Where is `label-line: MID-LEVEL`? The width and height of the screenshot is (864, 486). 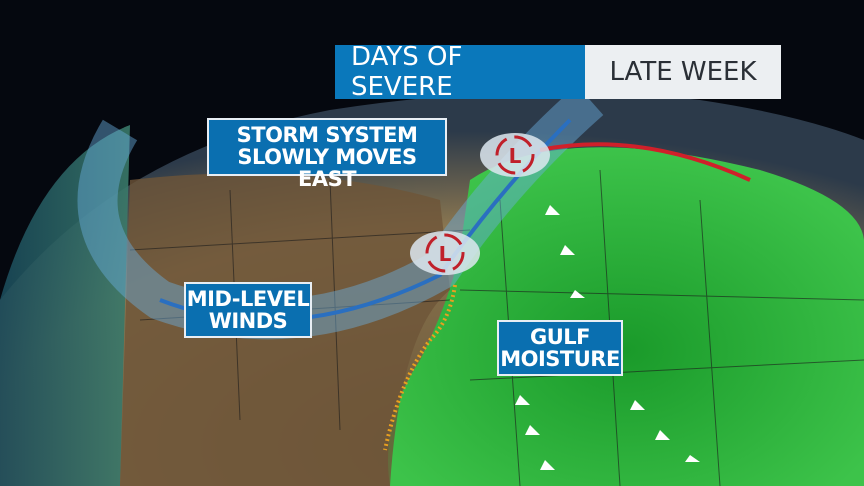 label-line: MID-LEVEL is located at coordinates (248, 299).